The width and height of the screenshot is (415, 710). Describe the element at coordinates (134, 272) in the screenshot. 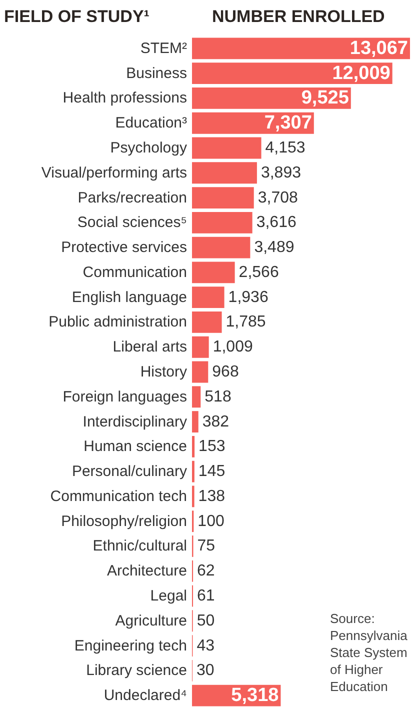

I see `y-tick-label: Communication` at that location.